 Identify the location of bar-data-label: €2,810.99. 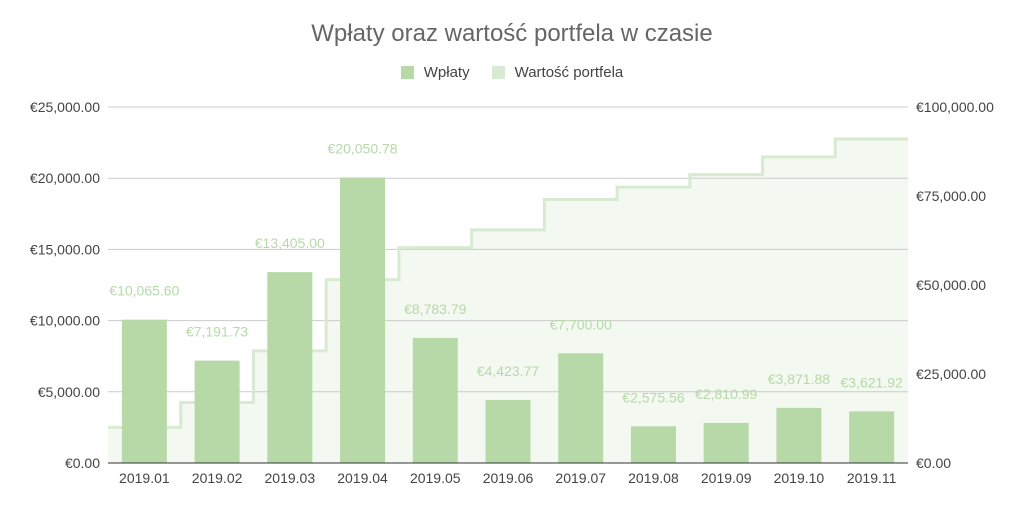
(726, 394).